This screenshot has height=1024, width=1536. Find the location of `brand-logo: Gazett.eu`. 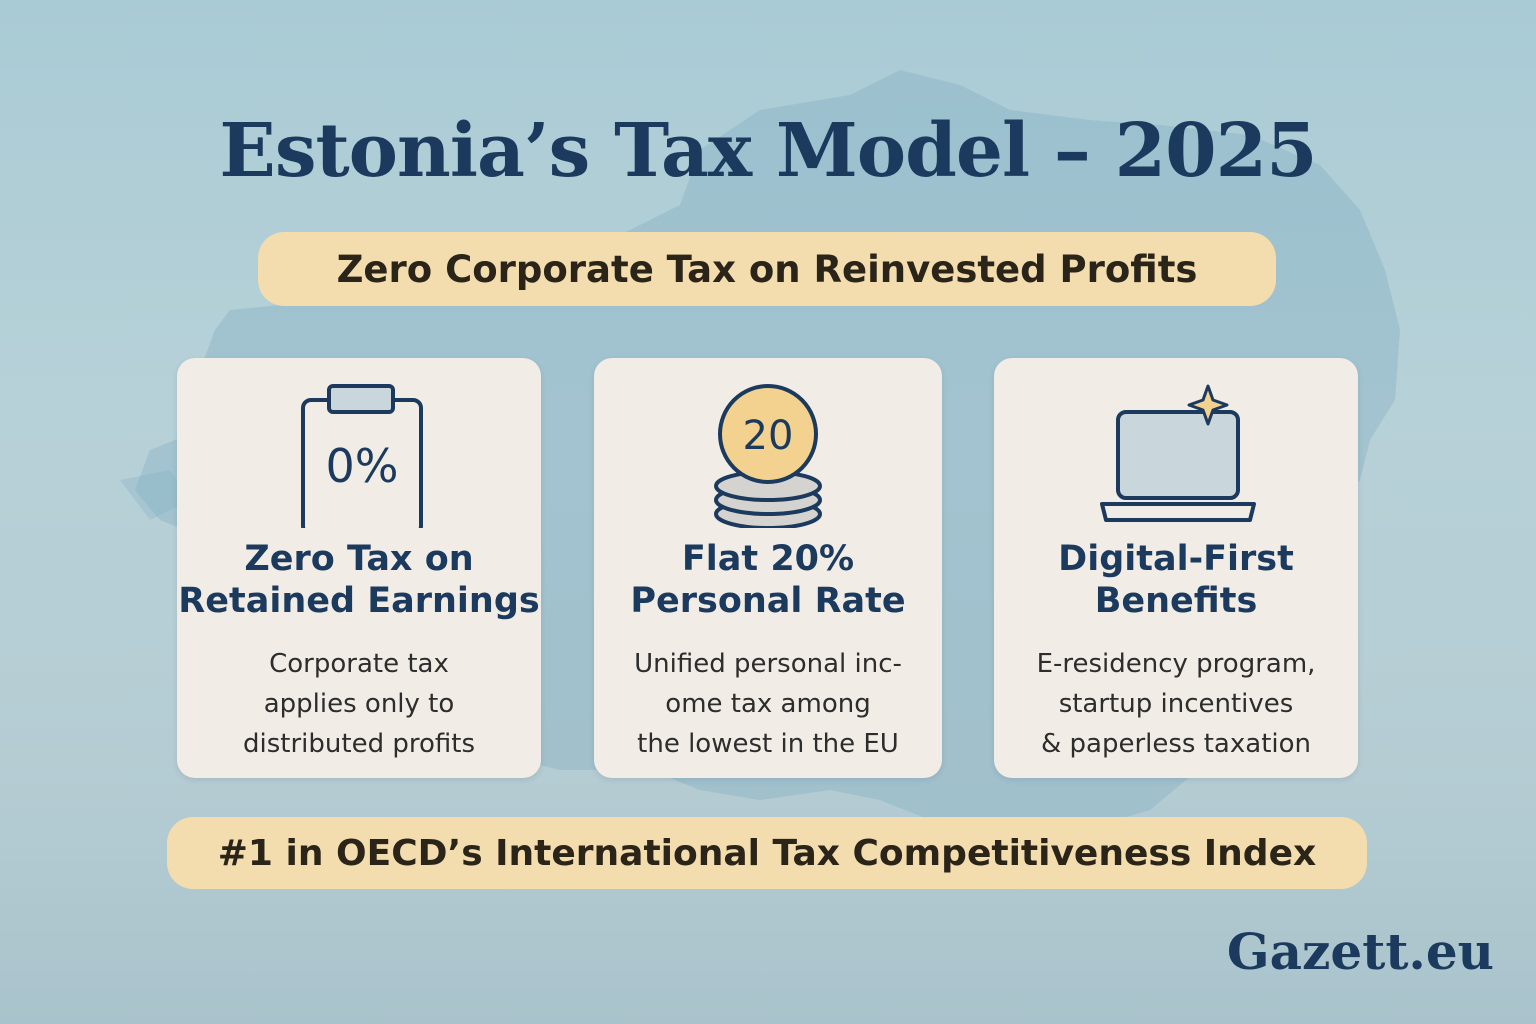

brand-logo: Gazett.eu is located at coordinates (1360, 951).